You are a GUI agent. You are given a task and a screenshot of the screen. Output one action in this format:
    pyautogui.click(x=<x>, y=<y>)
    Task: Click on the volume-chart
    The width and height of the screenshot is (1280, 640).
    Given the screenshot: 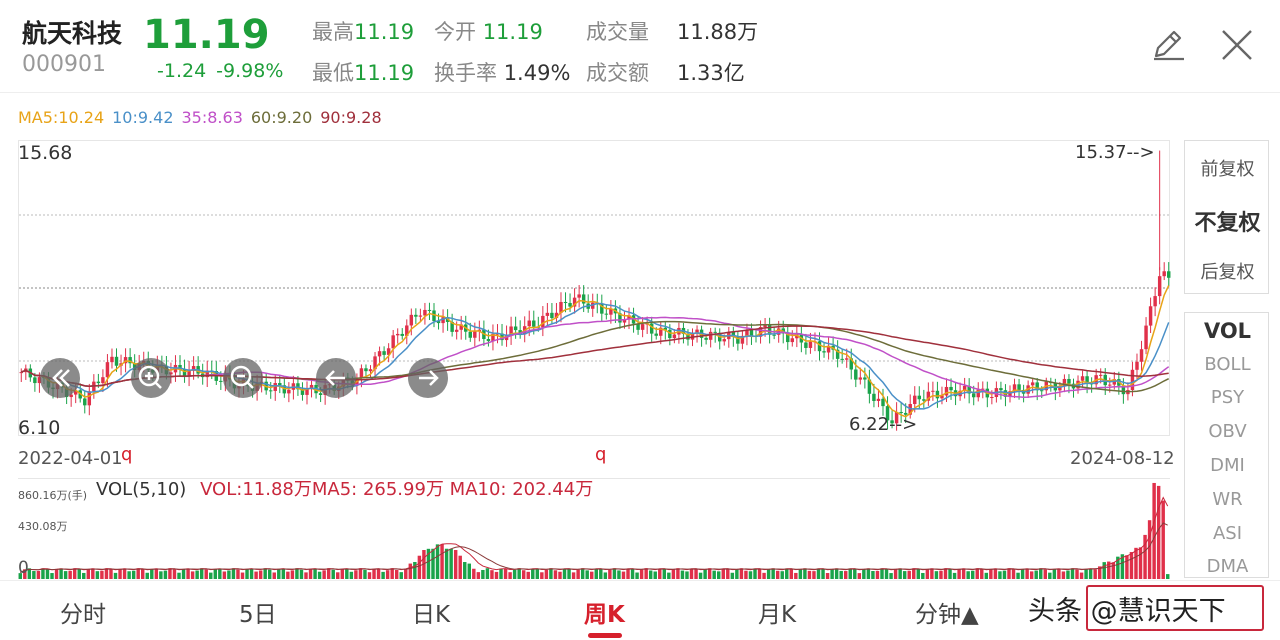 What is the action you would take?
    pyautogui.click(x=594, y=528)
    